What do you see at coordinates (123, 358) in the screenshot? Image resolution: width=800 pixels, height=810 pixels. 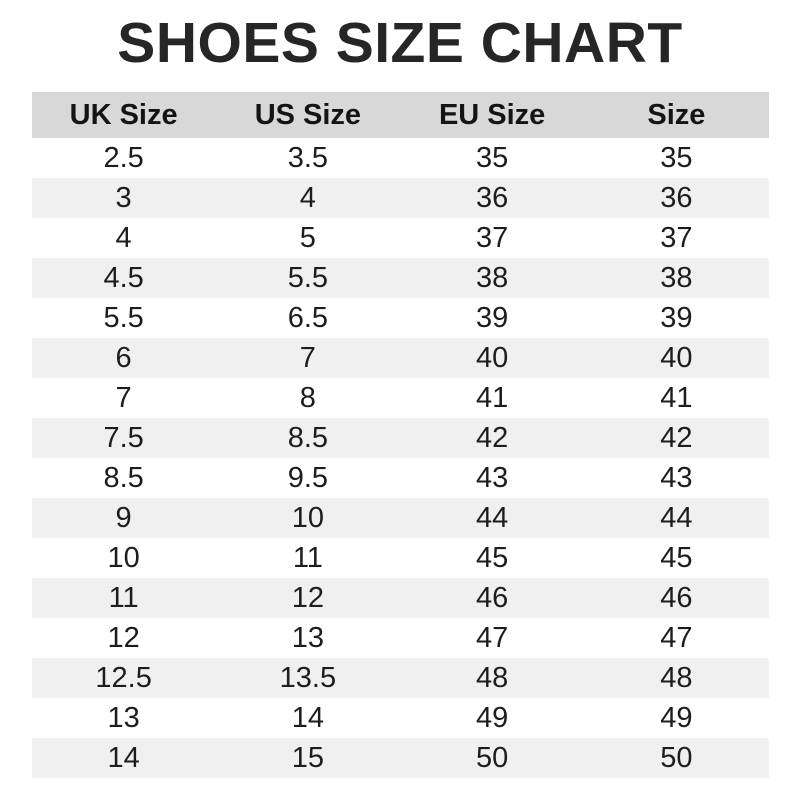 I see `table-cell: 6` at bounding box center [123, 358].